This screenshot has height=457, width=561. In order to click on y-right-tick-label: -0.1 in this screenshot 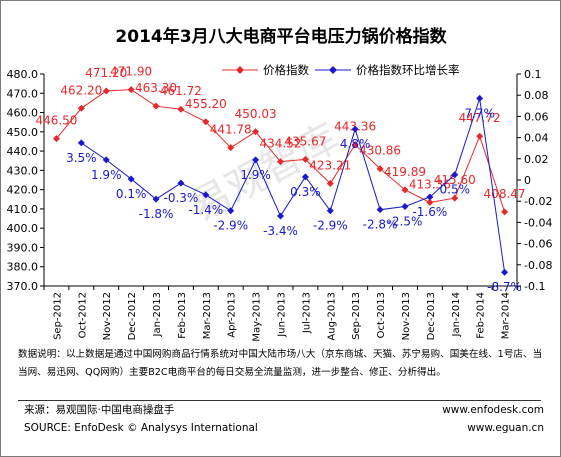, I will do `click(534, 286)`.